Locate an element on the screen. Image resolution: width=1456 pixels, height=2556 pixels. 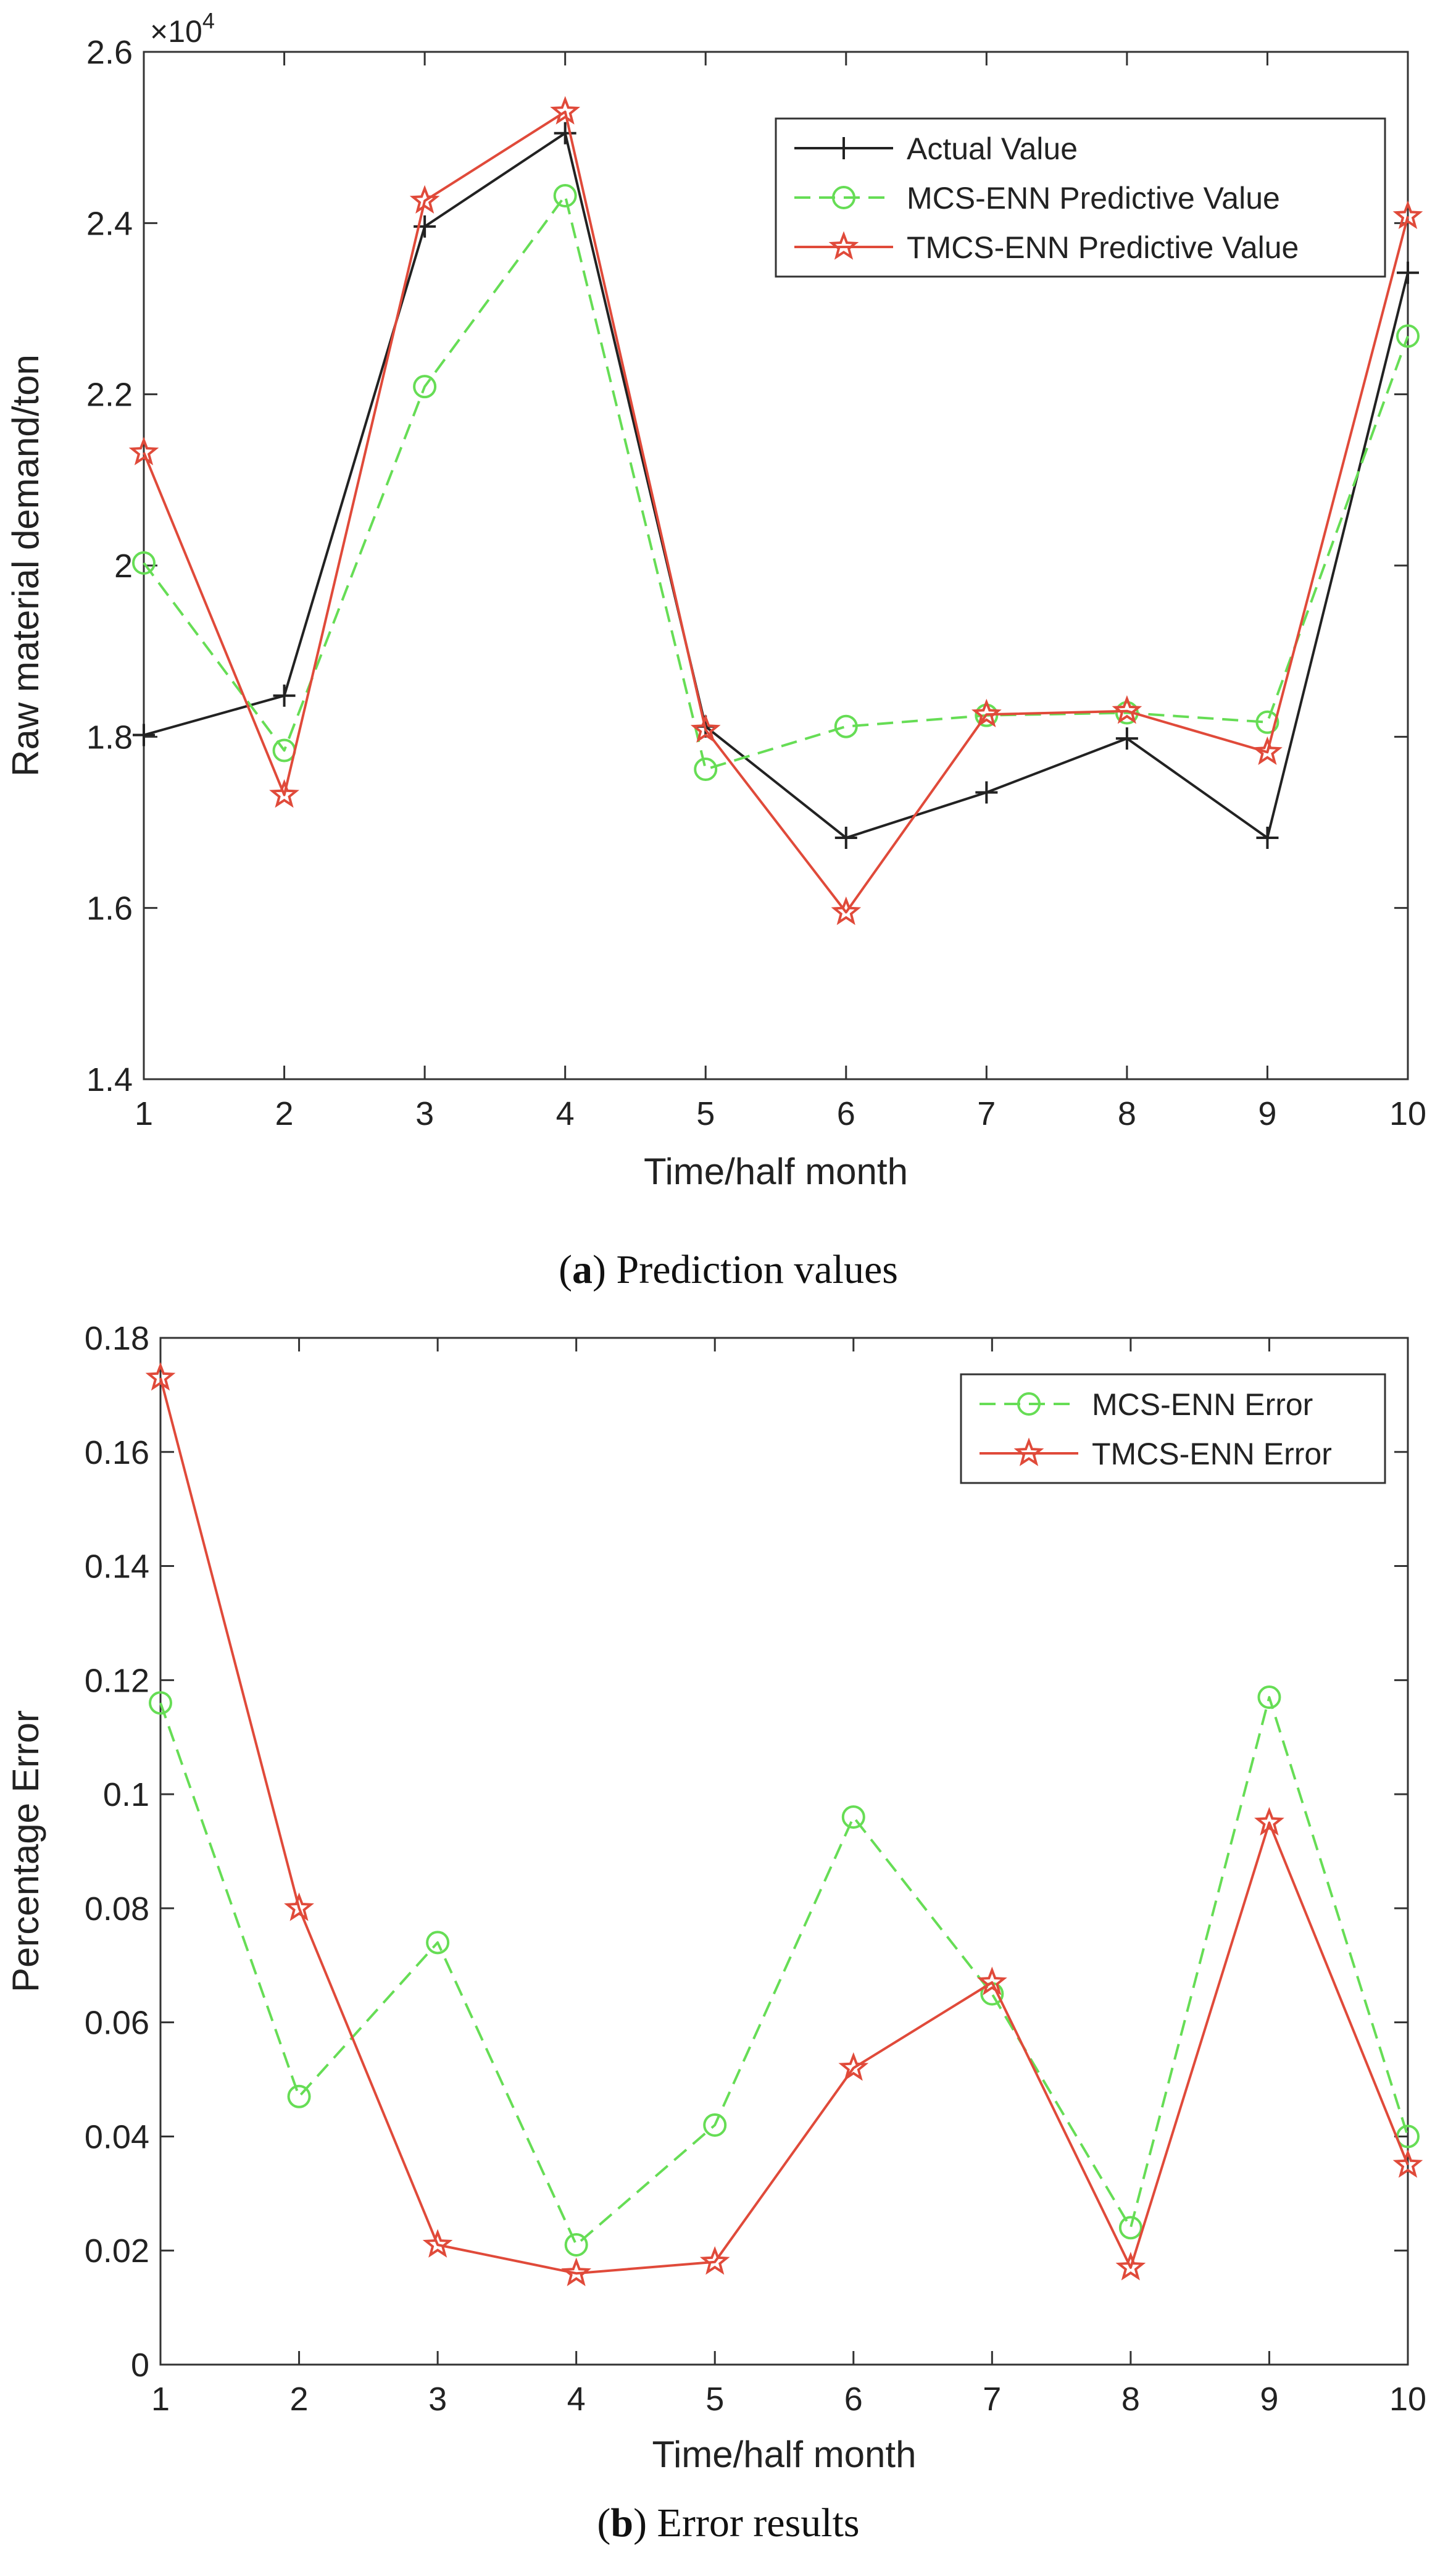
legend-label-b-1: TMCS-ENN Error is located at coordinates (1212, 1454).